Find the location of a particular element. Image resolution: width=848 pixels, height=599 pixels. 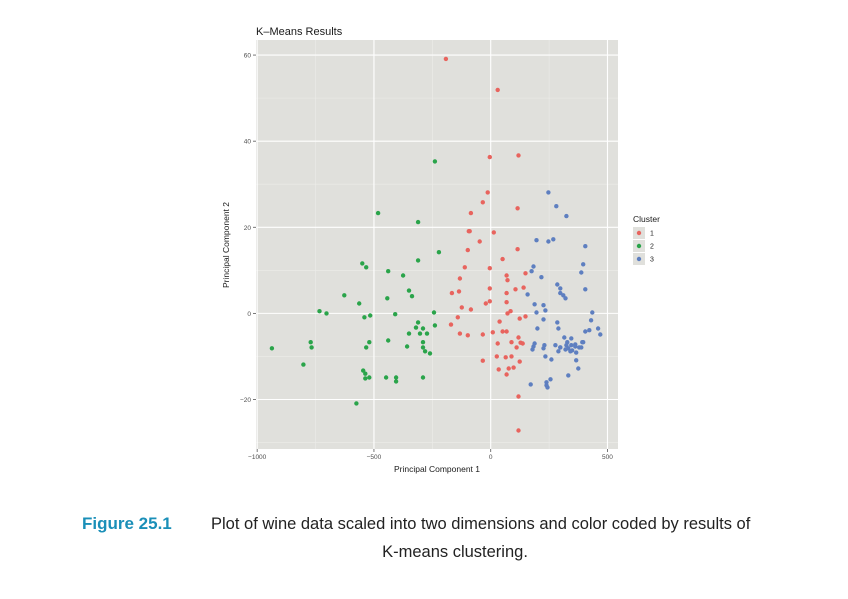

legend: Cluster 1 2 3 is located at coordinates (646, 239).